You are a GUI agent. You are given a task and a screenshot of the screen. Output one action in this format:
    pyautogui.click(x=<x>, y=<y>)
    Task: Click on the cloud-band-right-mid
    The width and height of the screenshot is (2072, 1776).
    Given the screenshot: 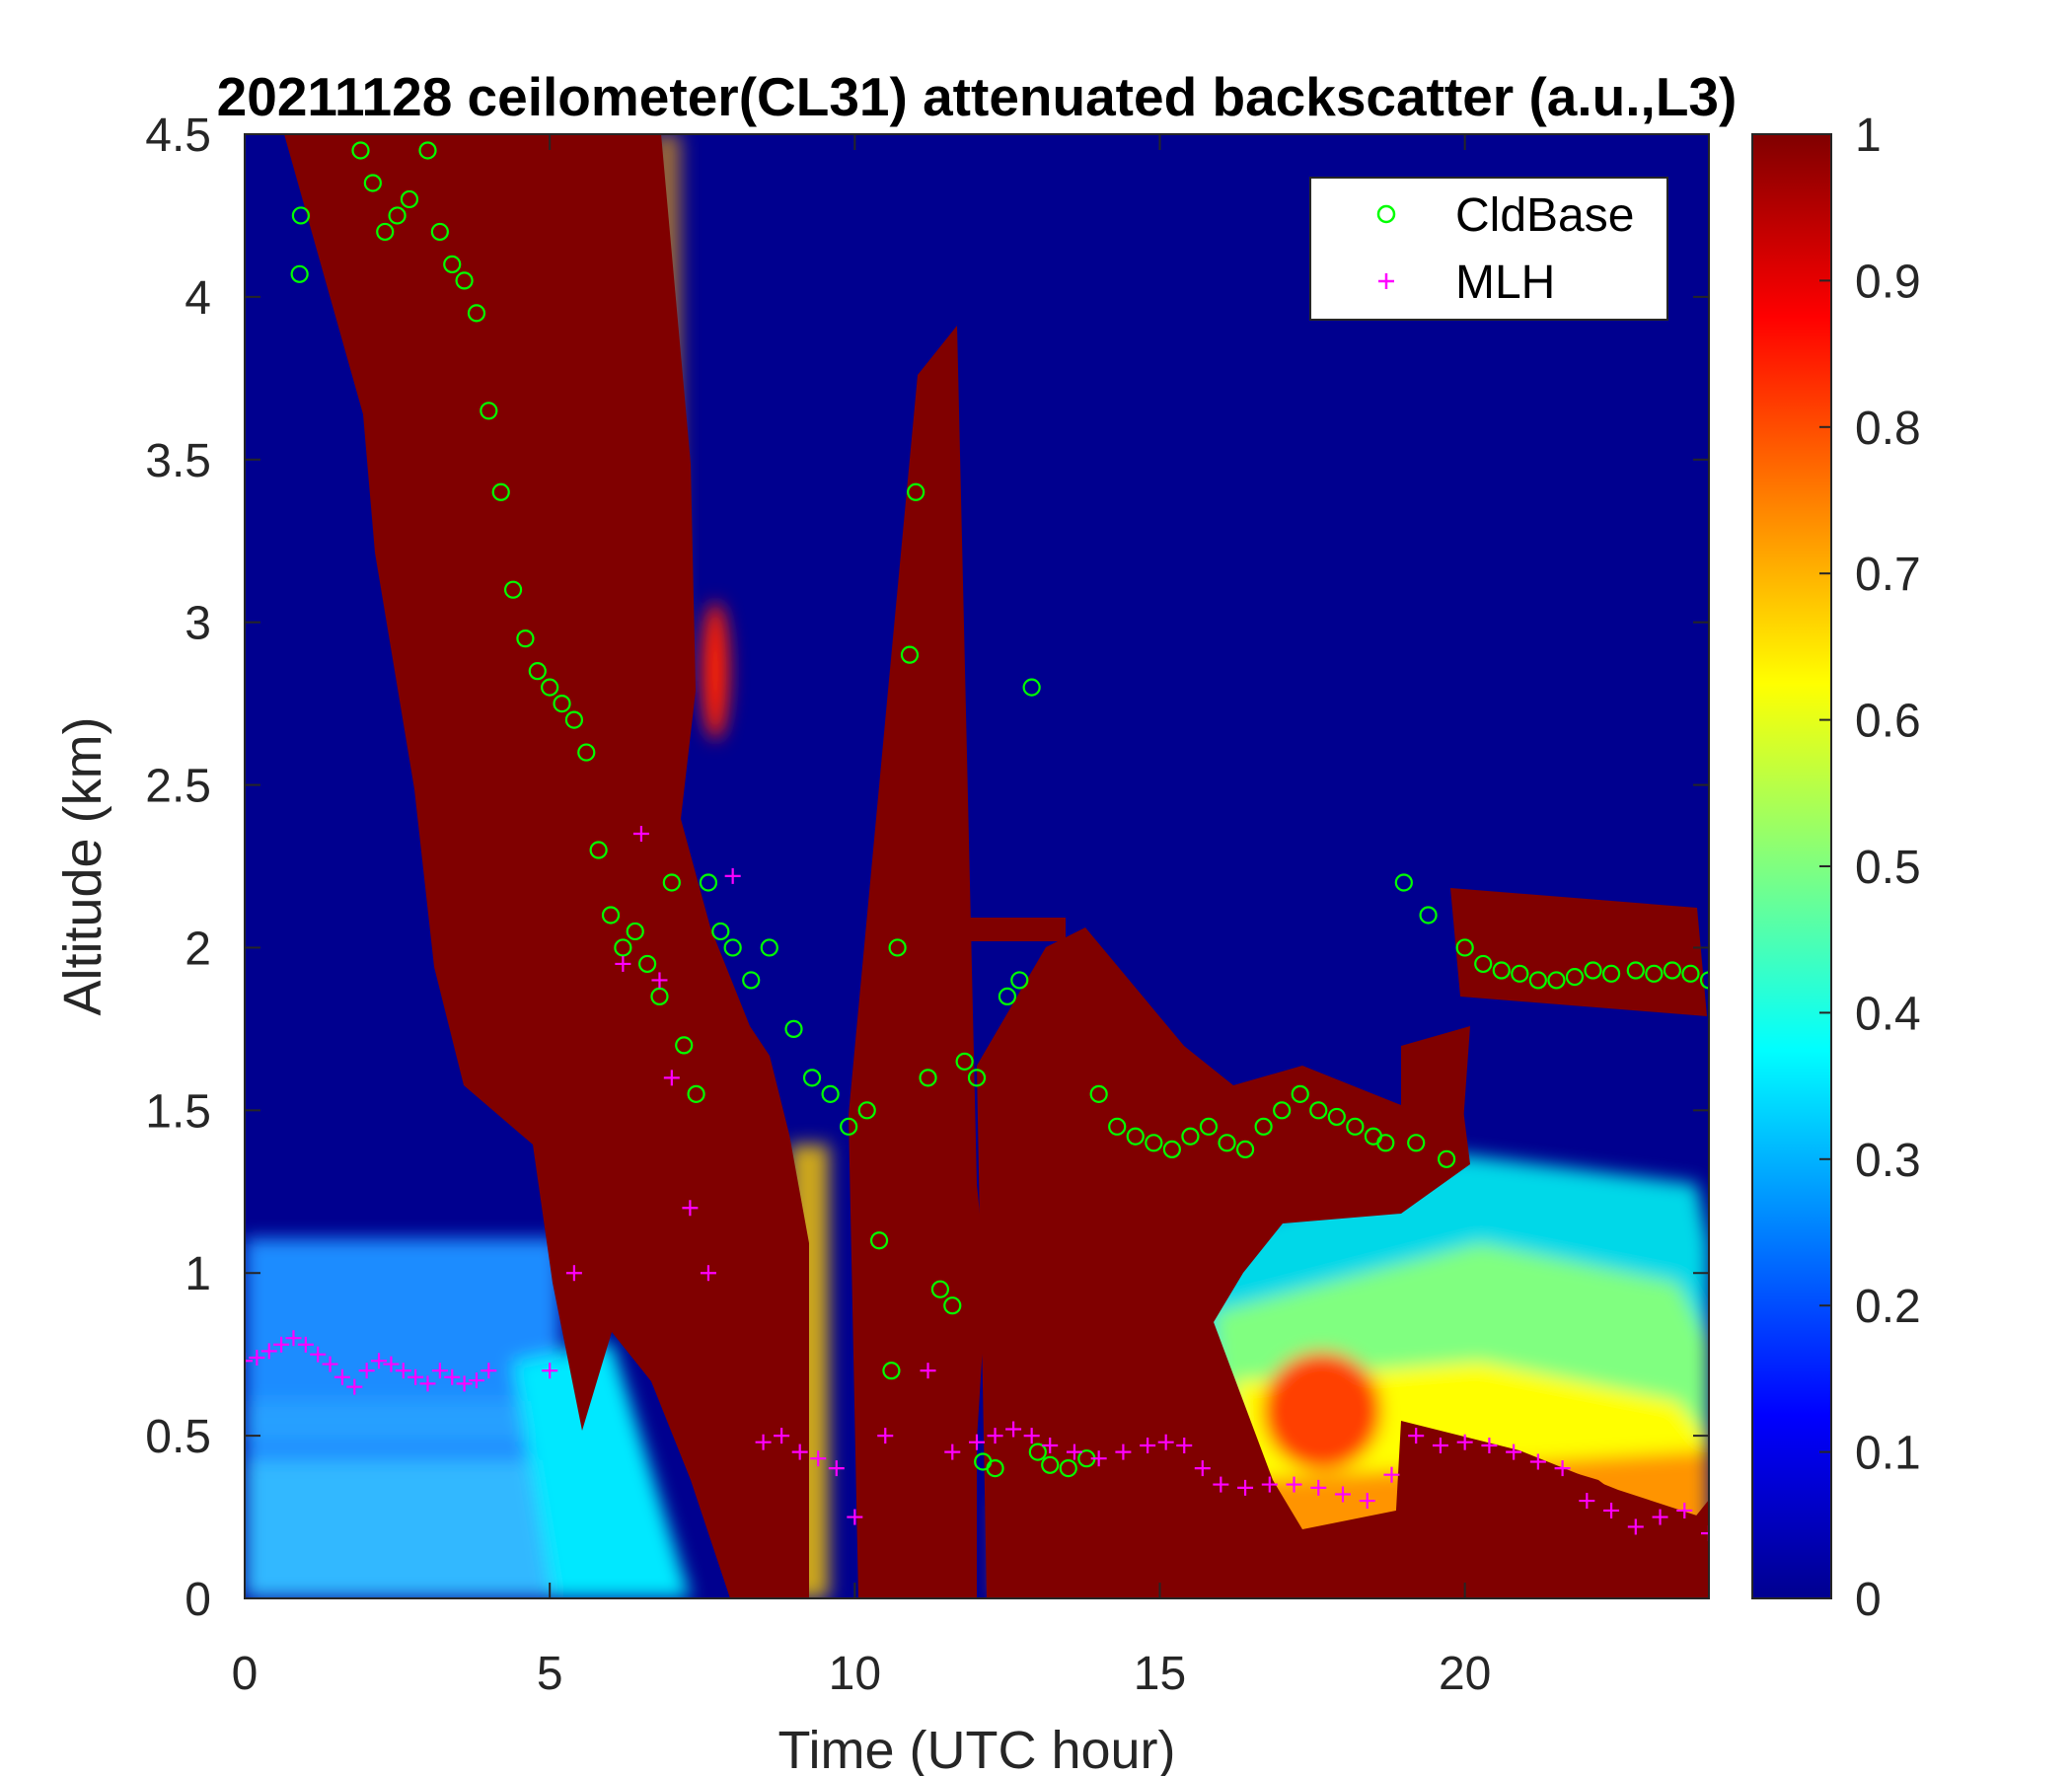 What is the action you would take?
    pyautogui.click(x=1436, y=1115)
    